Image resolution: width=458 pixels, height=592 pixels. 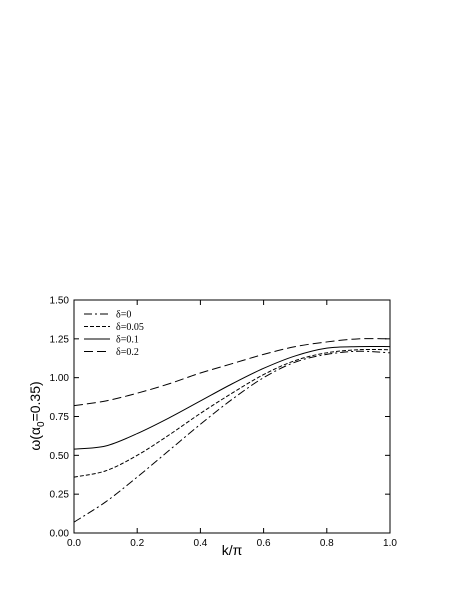 What do you see at coordinates (390, 543) in the screenshot?
I see `x-tick-label: 1.0` at bounding box center [390, 543].